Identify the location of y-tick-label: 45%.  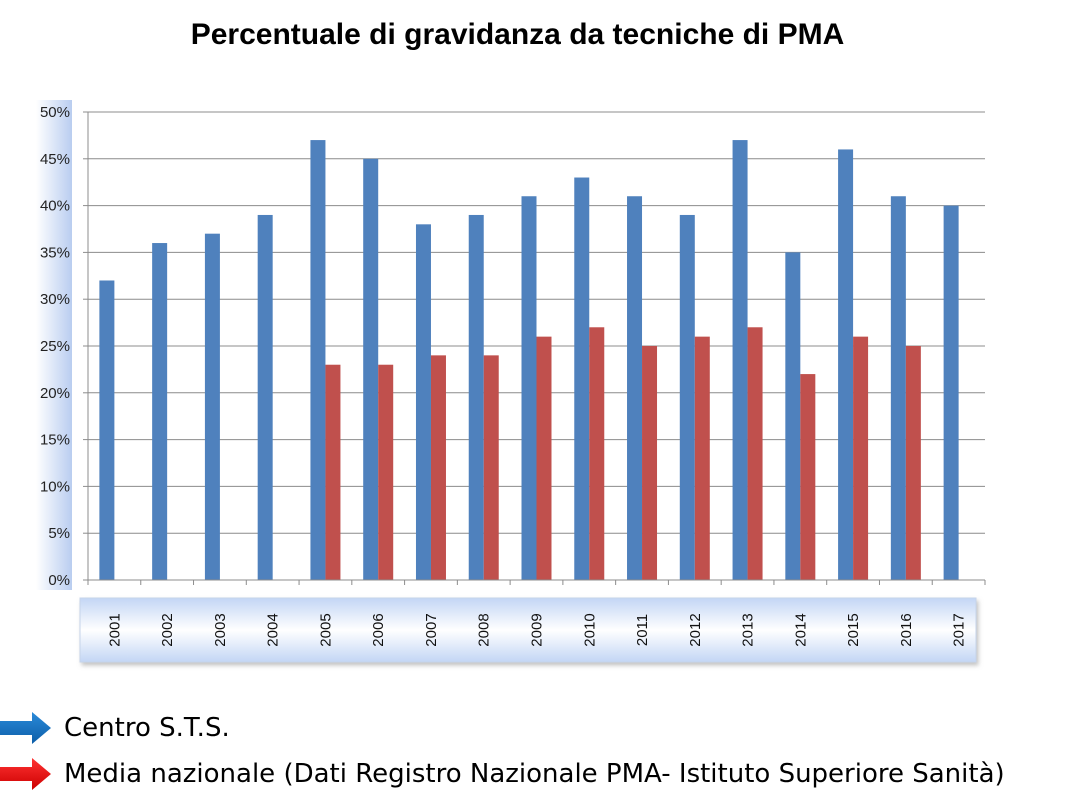
(55, 159).